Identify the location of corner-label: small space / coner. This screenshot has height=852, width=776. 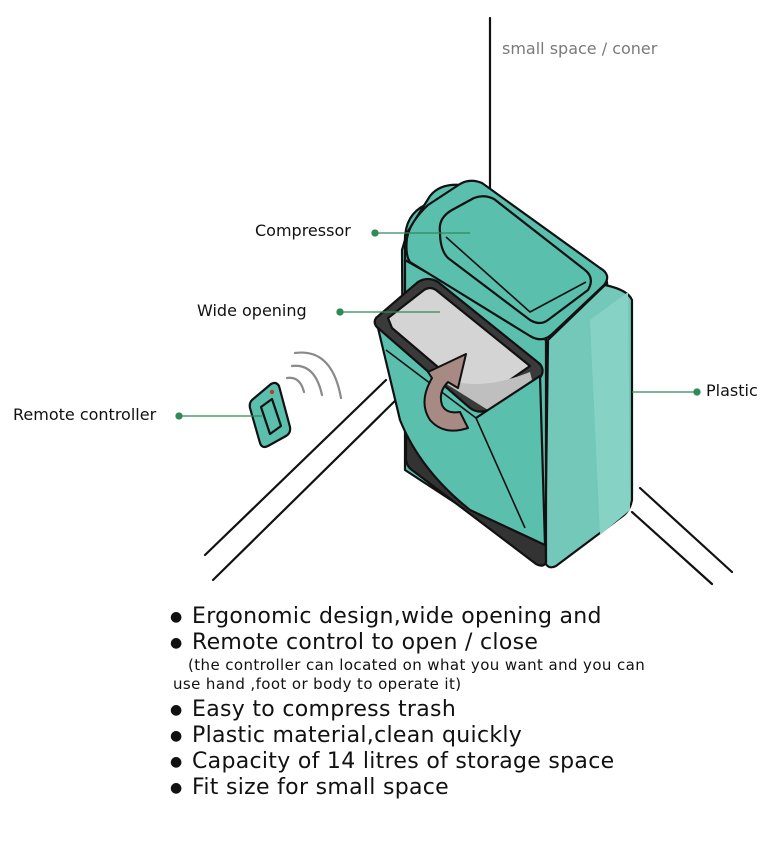
(580, 48).